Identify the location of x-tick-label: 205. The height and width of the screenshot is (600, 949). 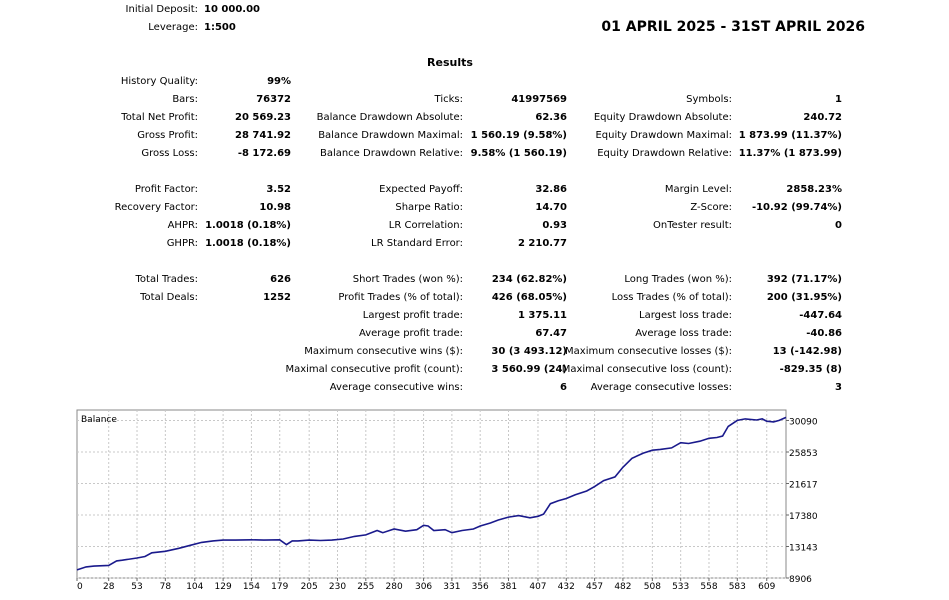
(309, 587).